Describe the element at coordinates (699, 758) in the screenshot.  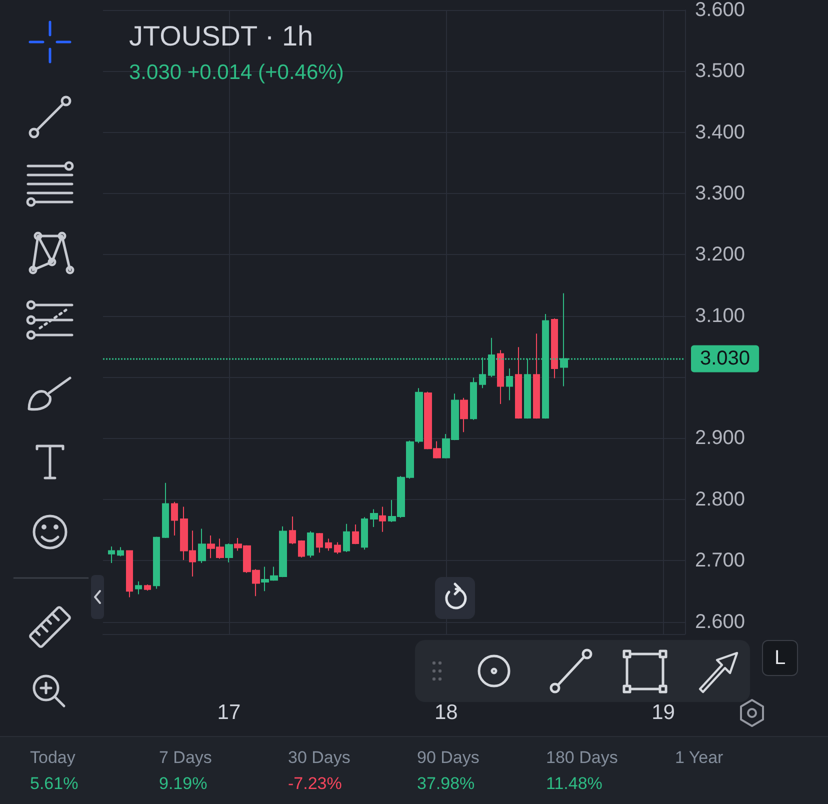
I see `text: 1 Year` at that location.